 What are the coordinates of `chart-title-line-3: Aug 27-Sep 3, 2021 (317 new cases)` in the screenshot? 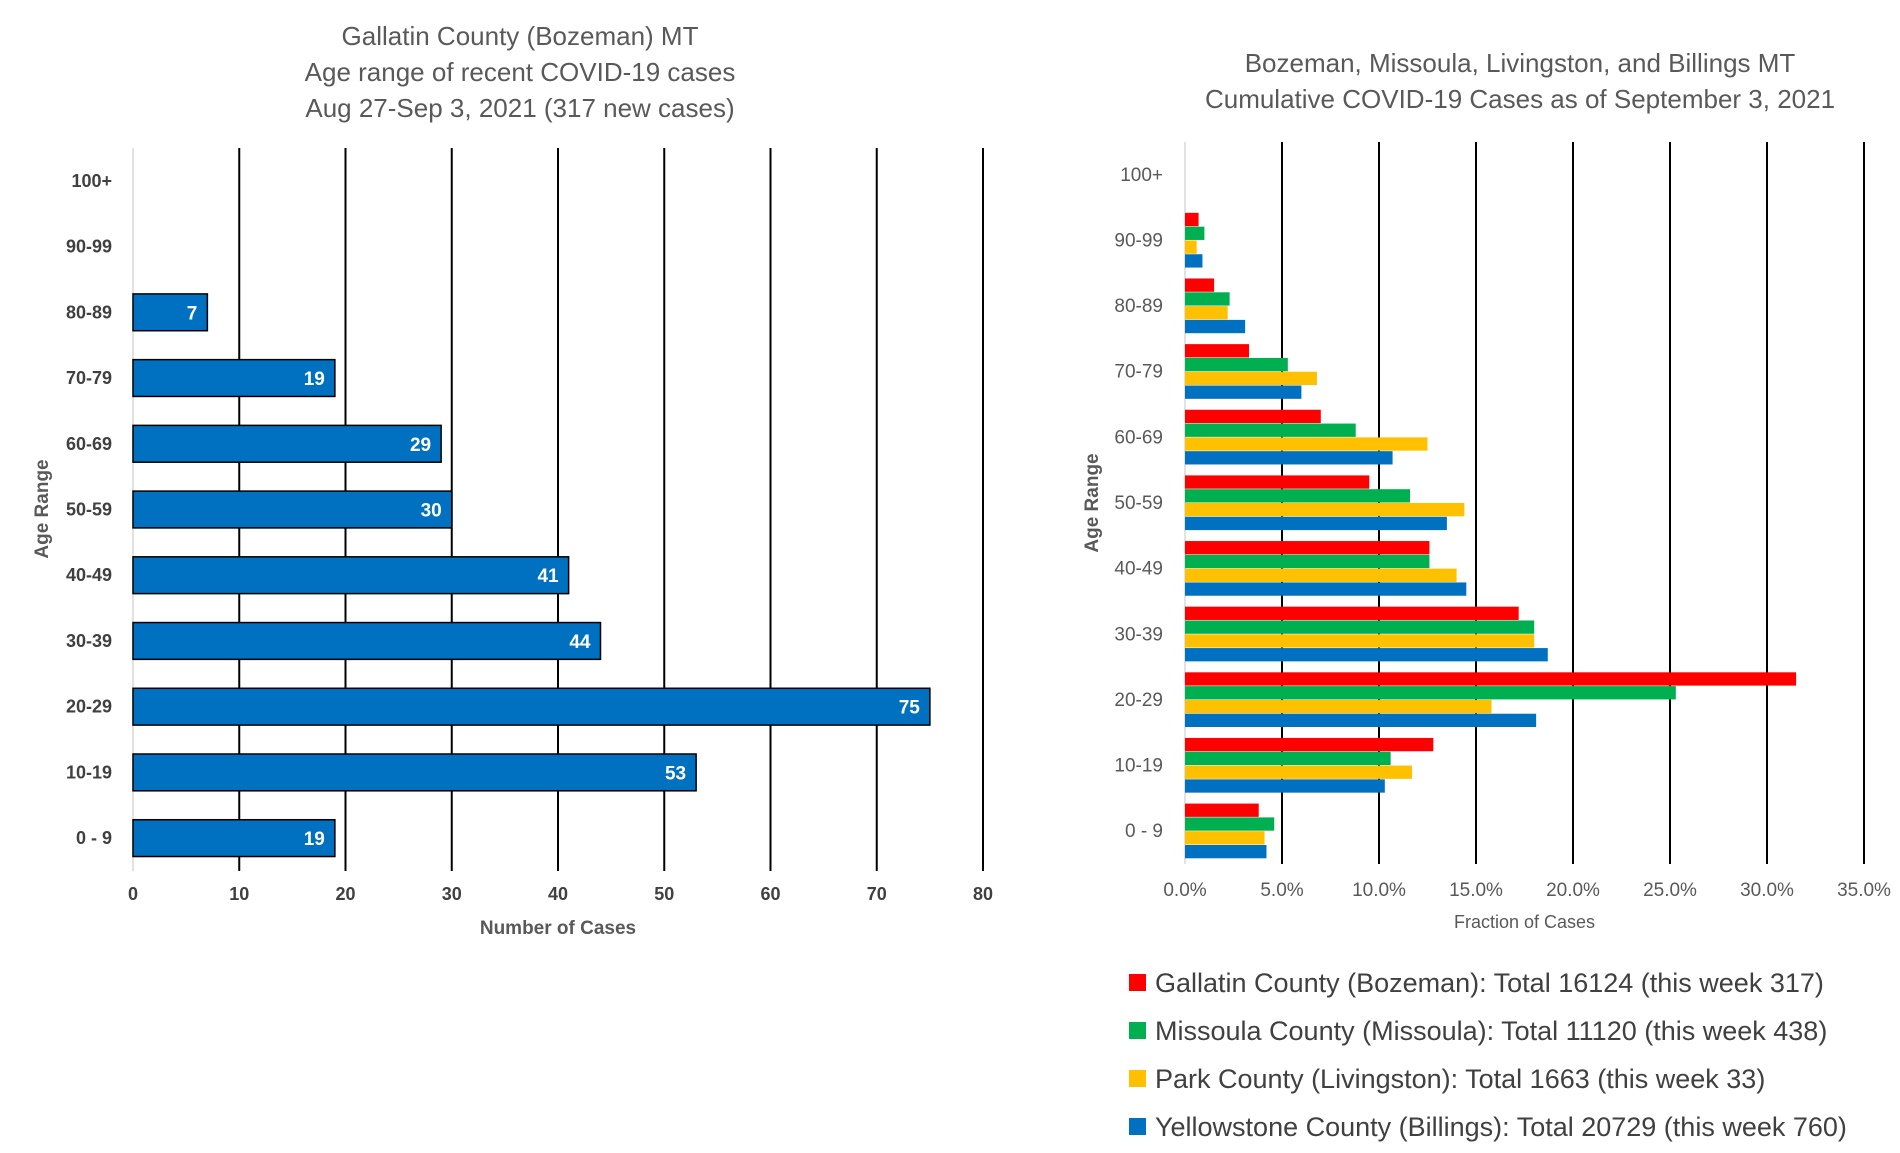 It's located at (519, 108).